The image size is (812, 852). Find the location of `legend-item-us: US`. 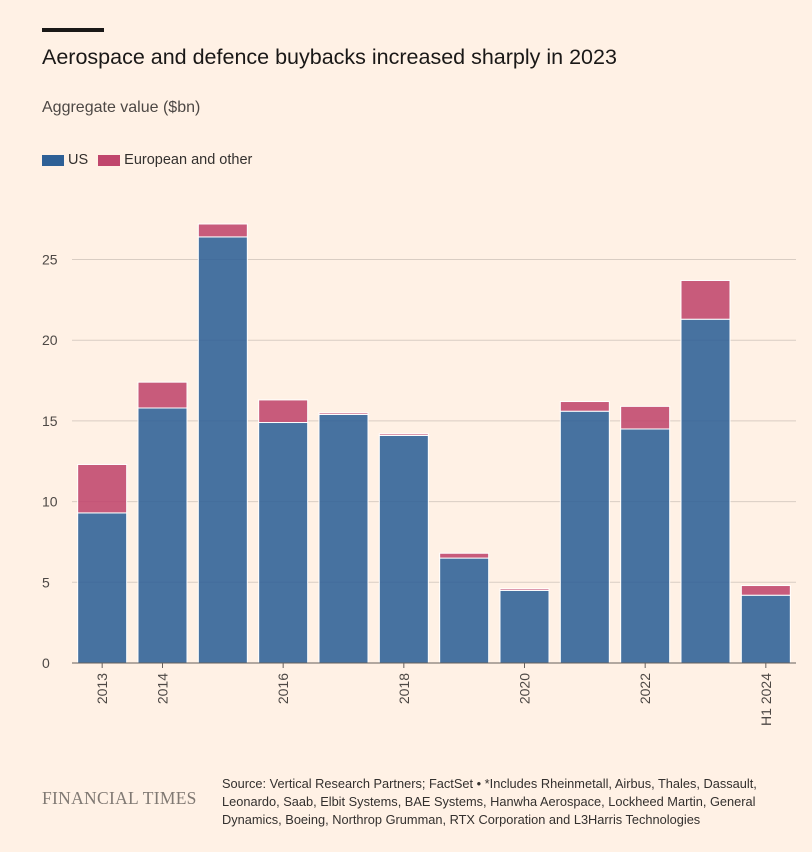

legend-item-us: US is located at coordinates (65, 160).